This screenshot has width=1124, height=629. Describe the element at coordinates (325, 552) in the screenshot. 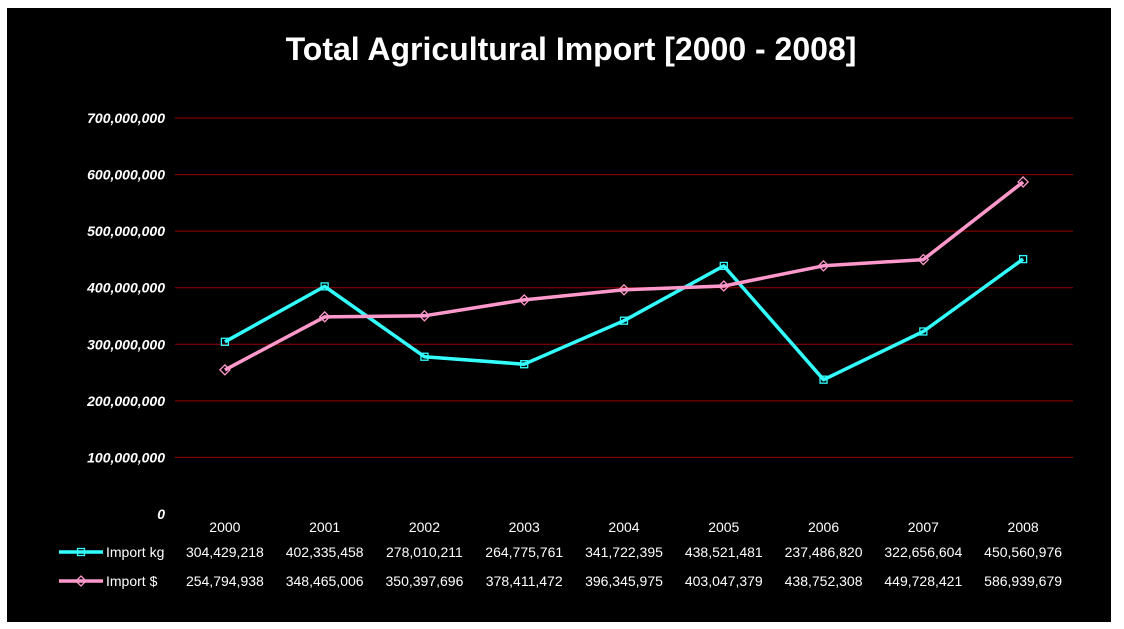

I see `data-label: 402,335,458` at that location.